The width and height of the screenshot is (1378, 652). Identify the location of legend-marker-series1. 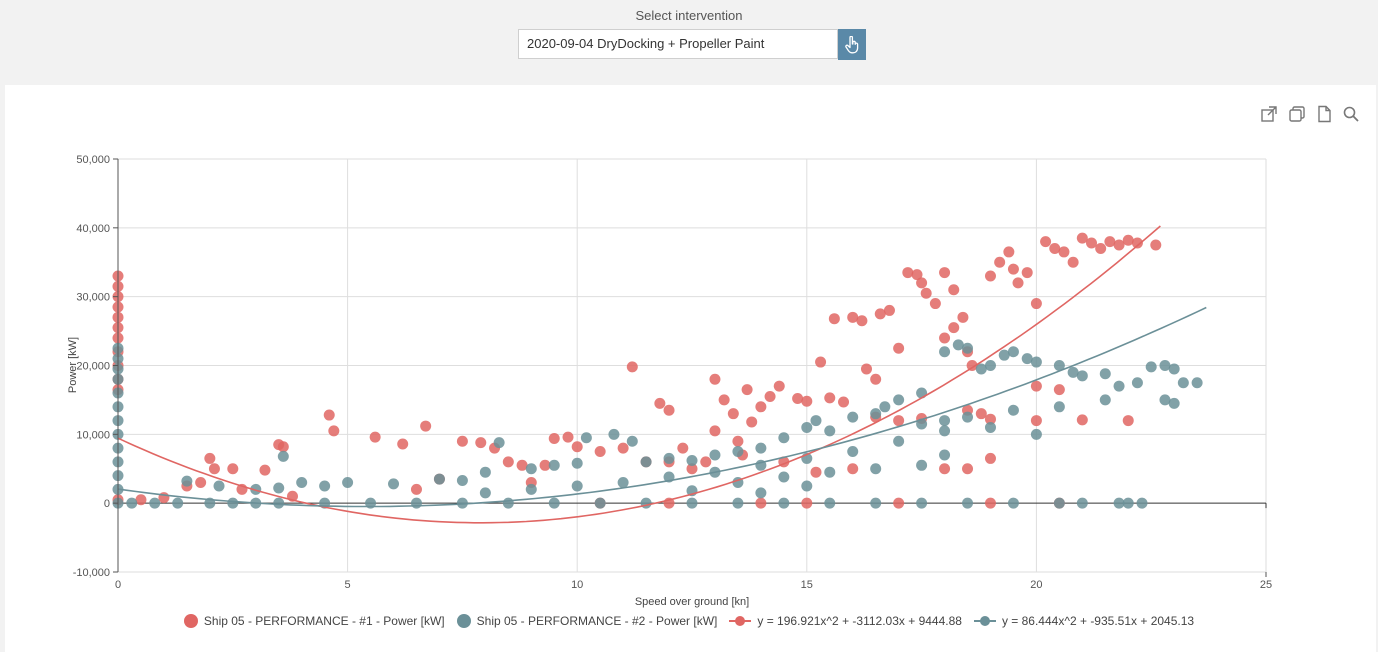
(190, 621).